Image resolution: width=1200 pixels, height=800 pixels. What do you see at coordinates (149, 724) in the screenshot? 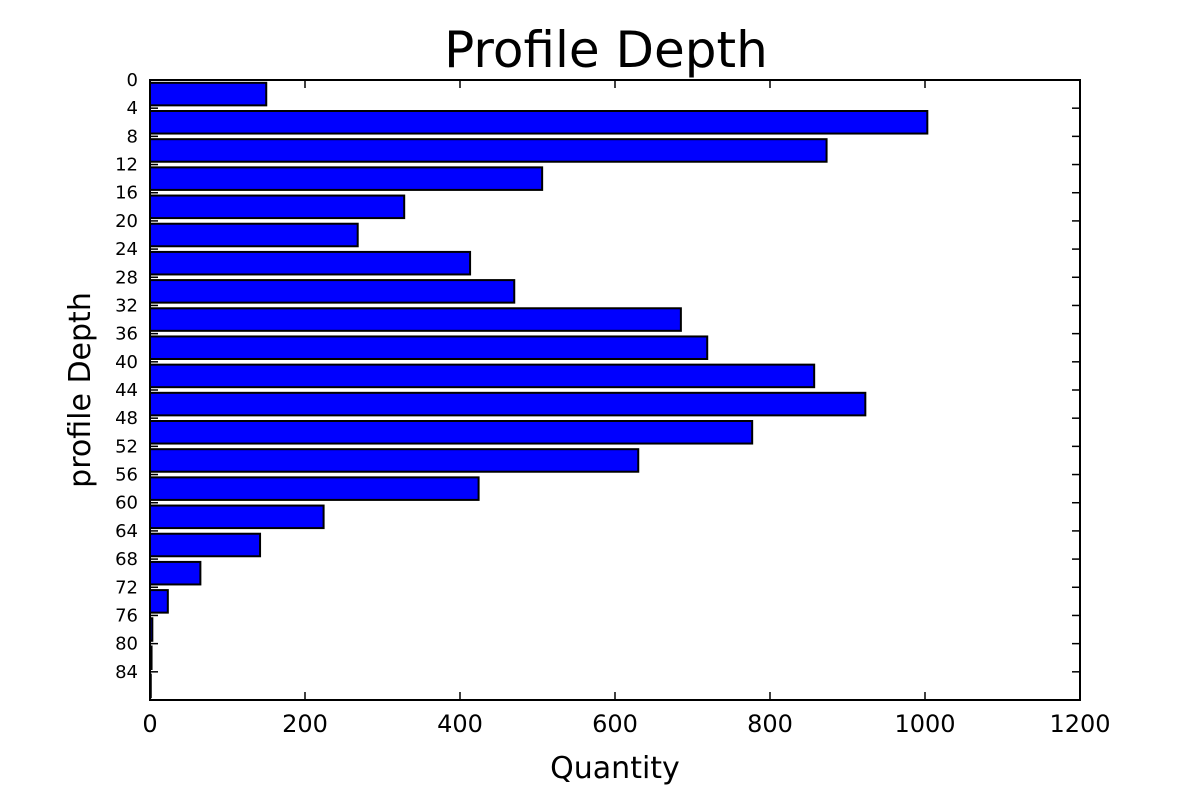
I see `x-tick-label: 0` at bounding box center [149, 724].